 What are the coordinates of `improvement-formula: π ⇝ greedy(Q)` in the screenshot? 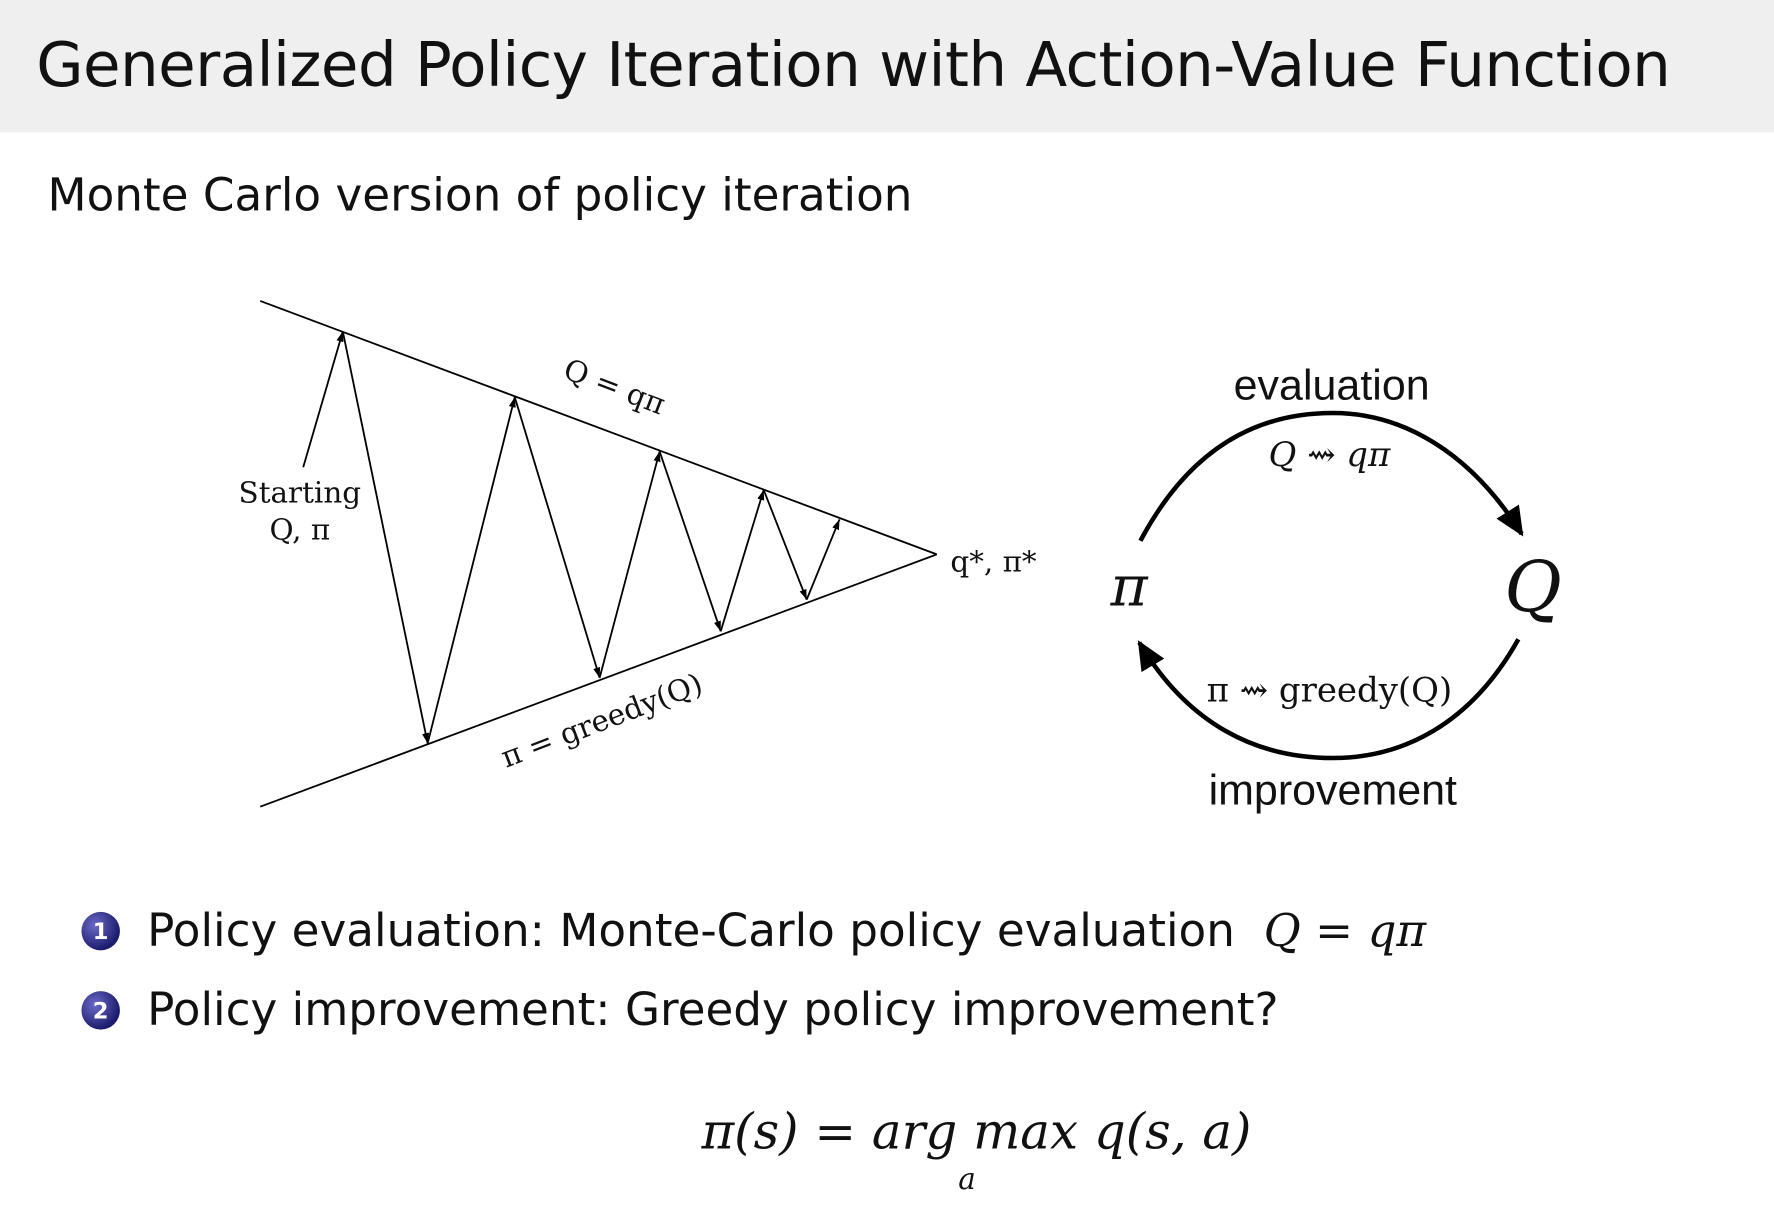 It's located at (1330, 690).